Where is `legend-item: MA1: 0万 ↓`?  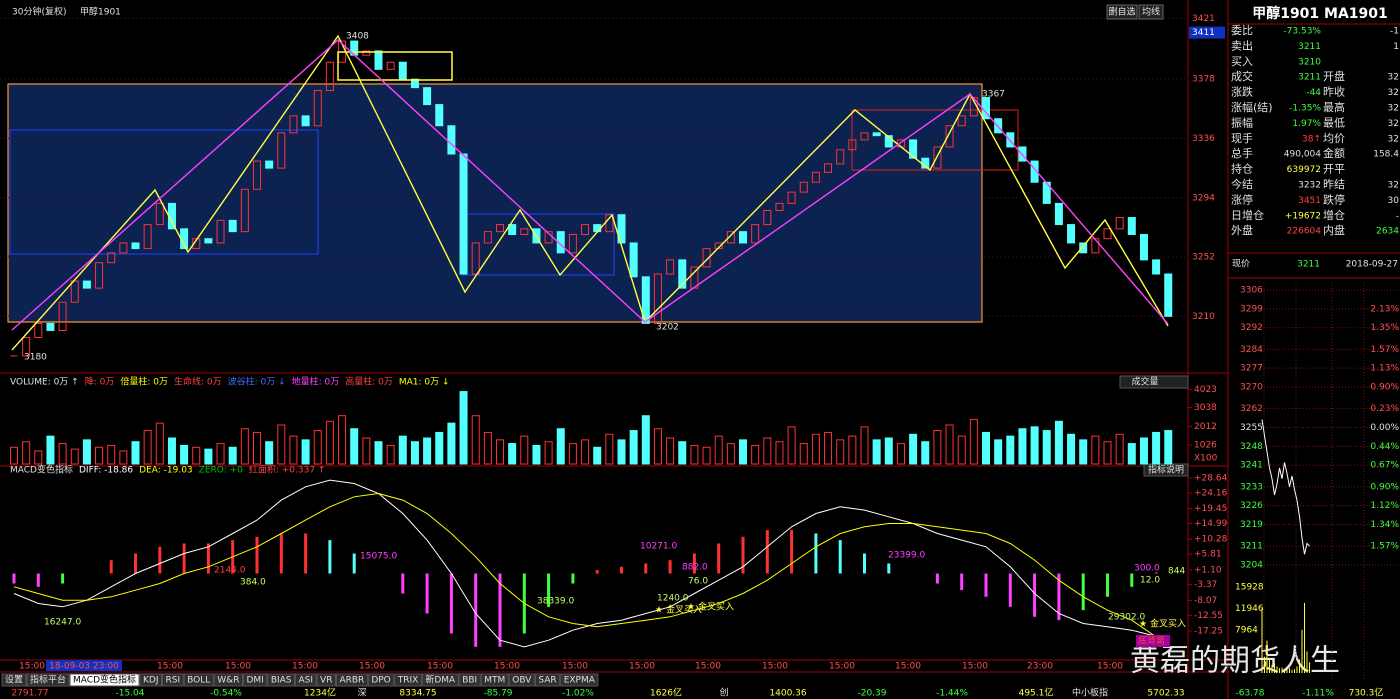
legend-item: MA1: 0万 ↓ is located at coordinates (424, 383).